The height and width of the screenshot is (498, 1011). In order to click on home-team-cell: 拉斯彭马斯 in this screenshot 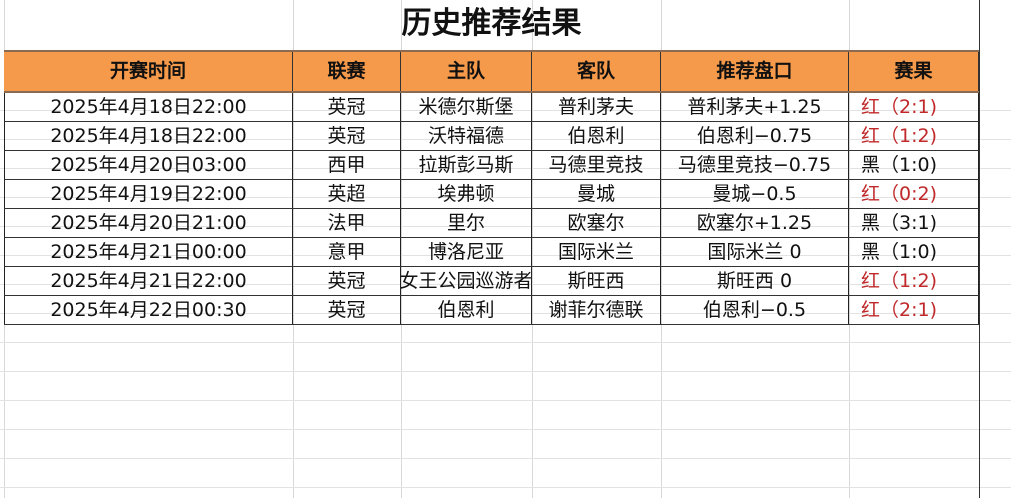, I will do `click(466, 165)`.